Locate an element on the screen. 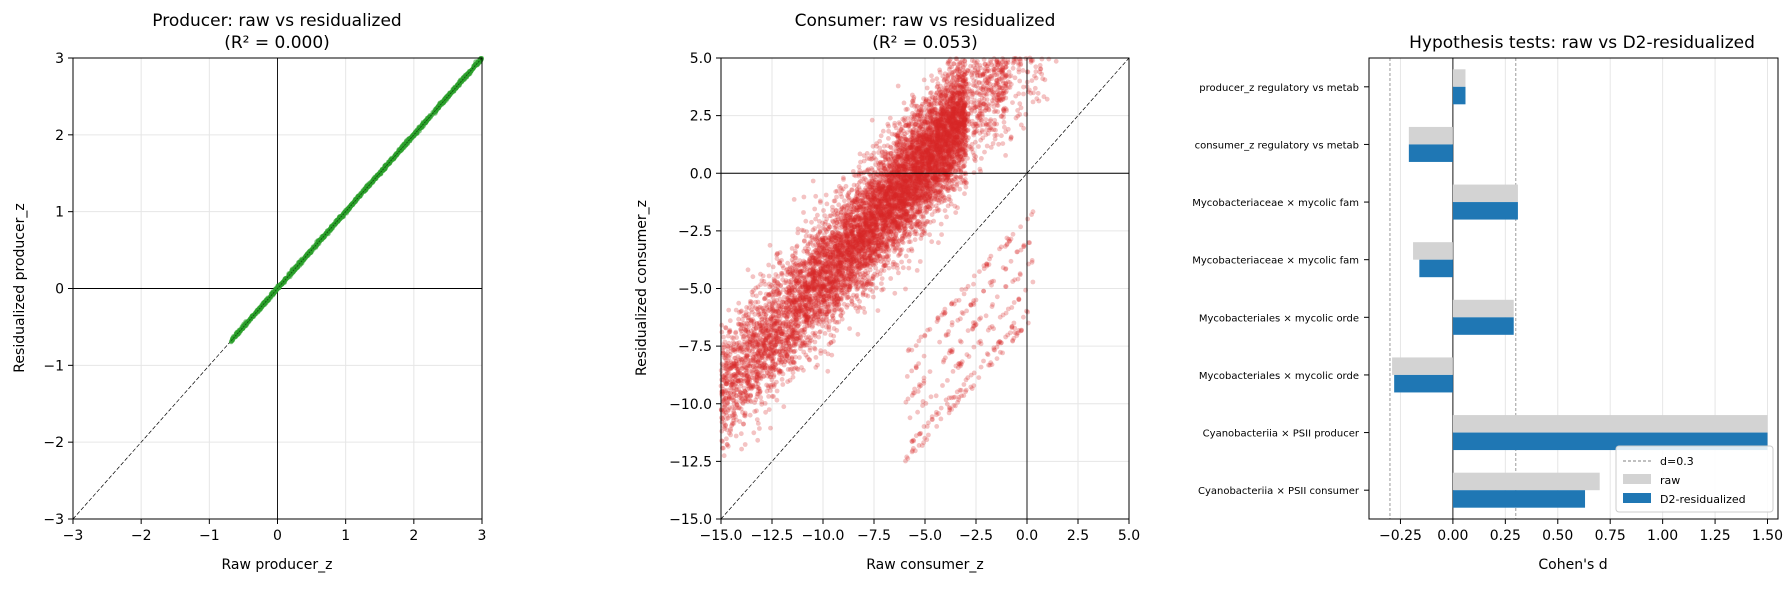 This screenshot has width=1789, height=589. consumer-subtitle: (R² = 0.053) is located at coordinates (925, 43).